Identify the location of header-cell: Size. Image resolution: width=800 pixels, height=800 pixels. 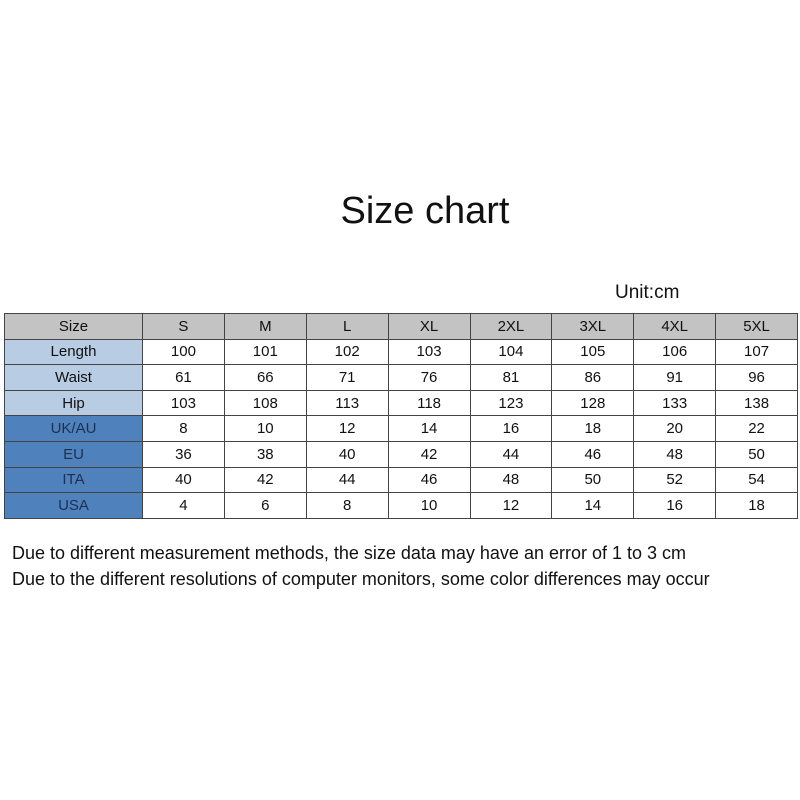
(73, 326).